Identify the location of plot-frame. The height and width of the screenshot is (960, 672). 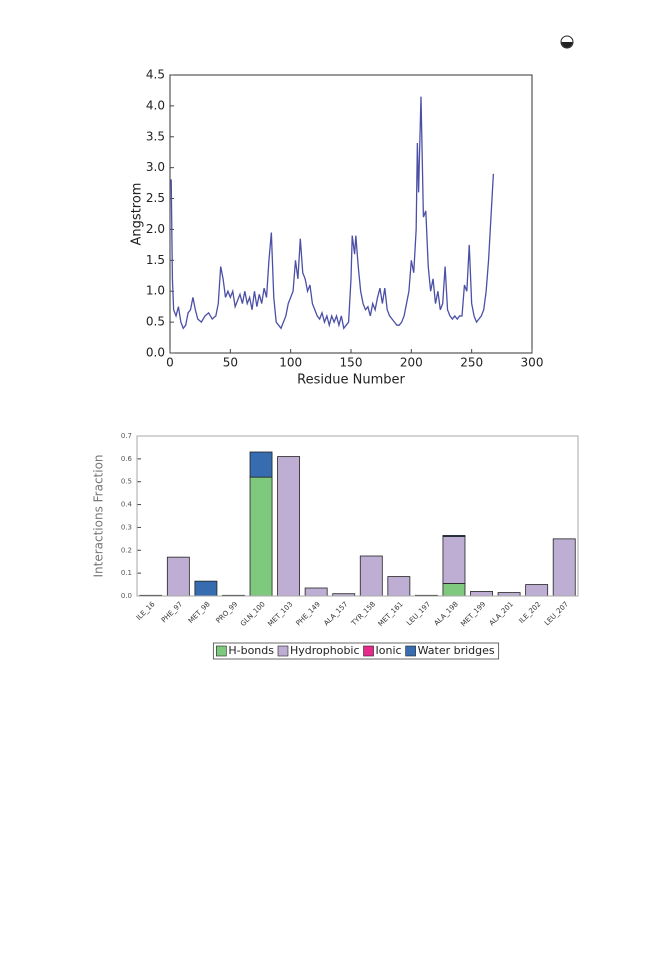
(357, 516).